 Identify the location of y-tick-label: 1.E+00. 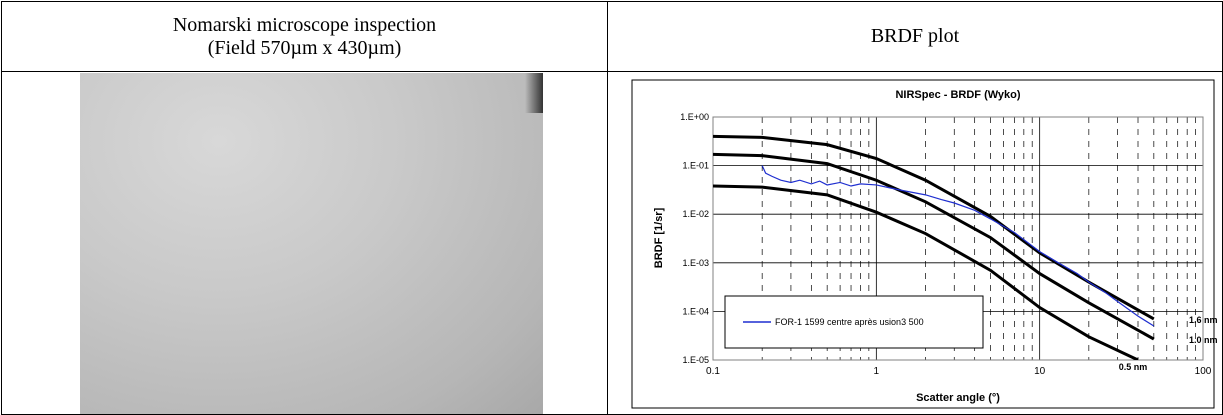
(694, 117).